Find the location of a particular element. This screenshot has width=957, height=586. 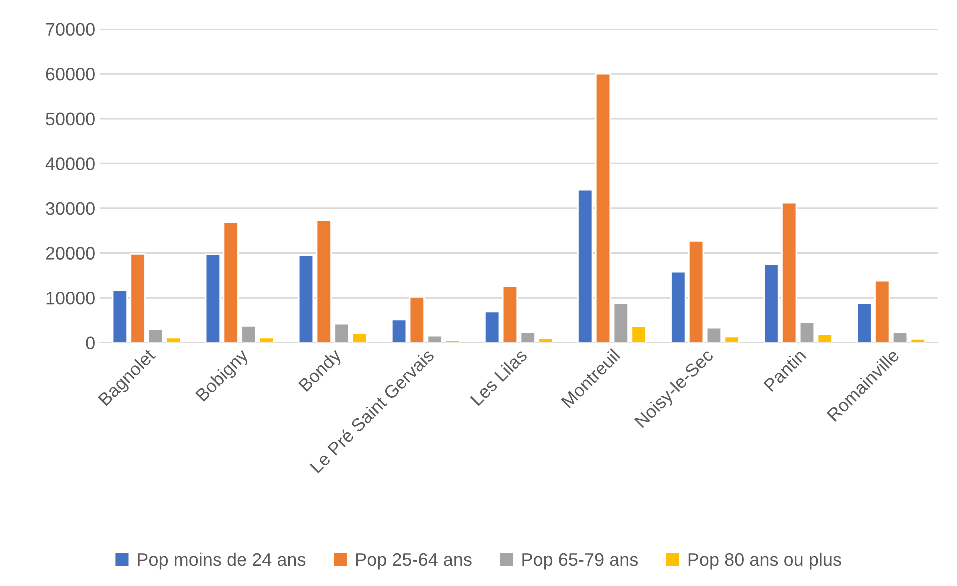

legend-label: Pop moins de 24 ans is located at coordinates (222, 561).